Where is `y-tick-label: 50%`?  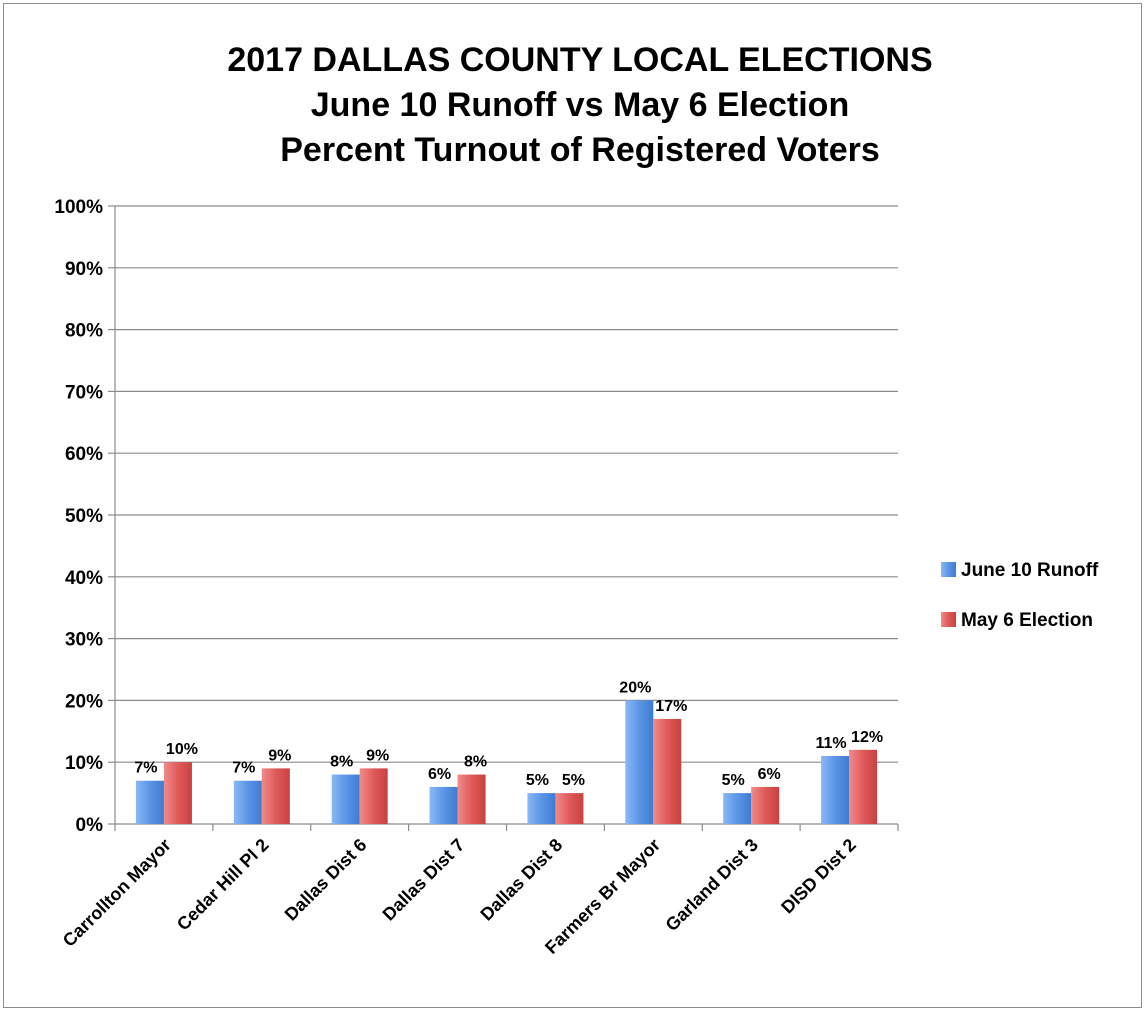 y-tick-label: 50% is located at coordinates (84, 516).